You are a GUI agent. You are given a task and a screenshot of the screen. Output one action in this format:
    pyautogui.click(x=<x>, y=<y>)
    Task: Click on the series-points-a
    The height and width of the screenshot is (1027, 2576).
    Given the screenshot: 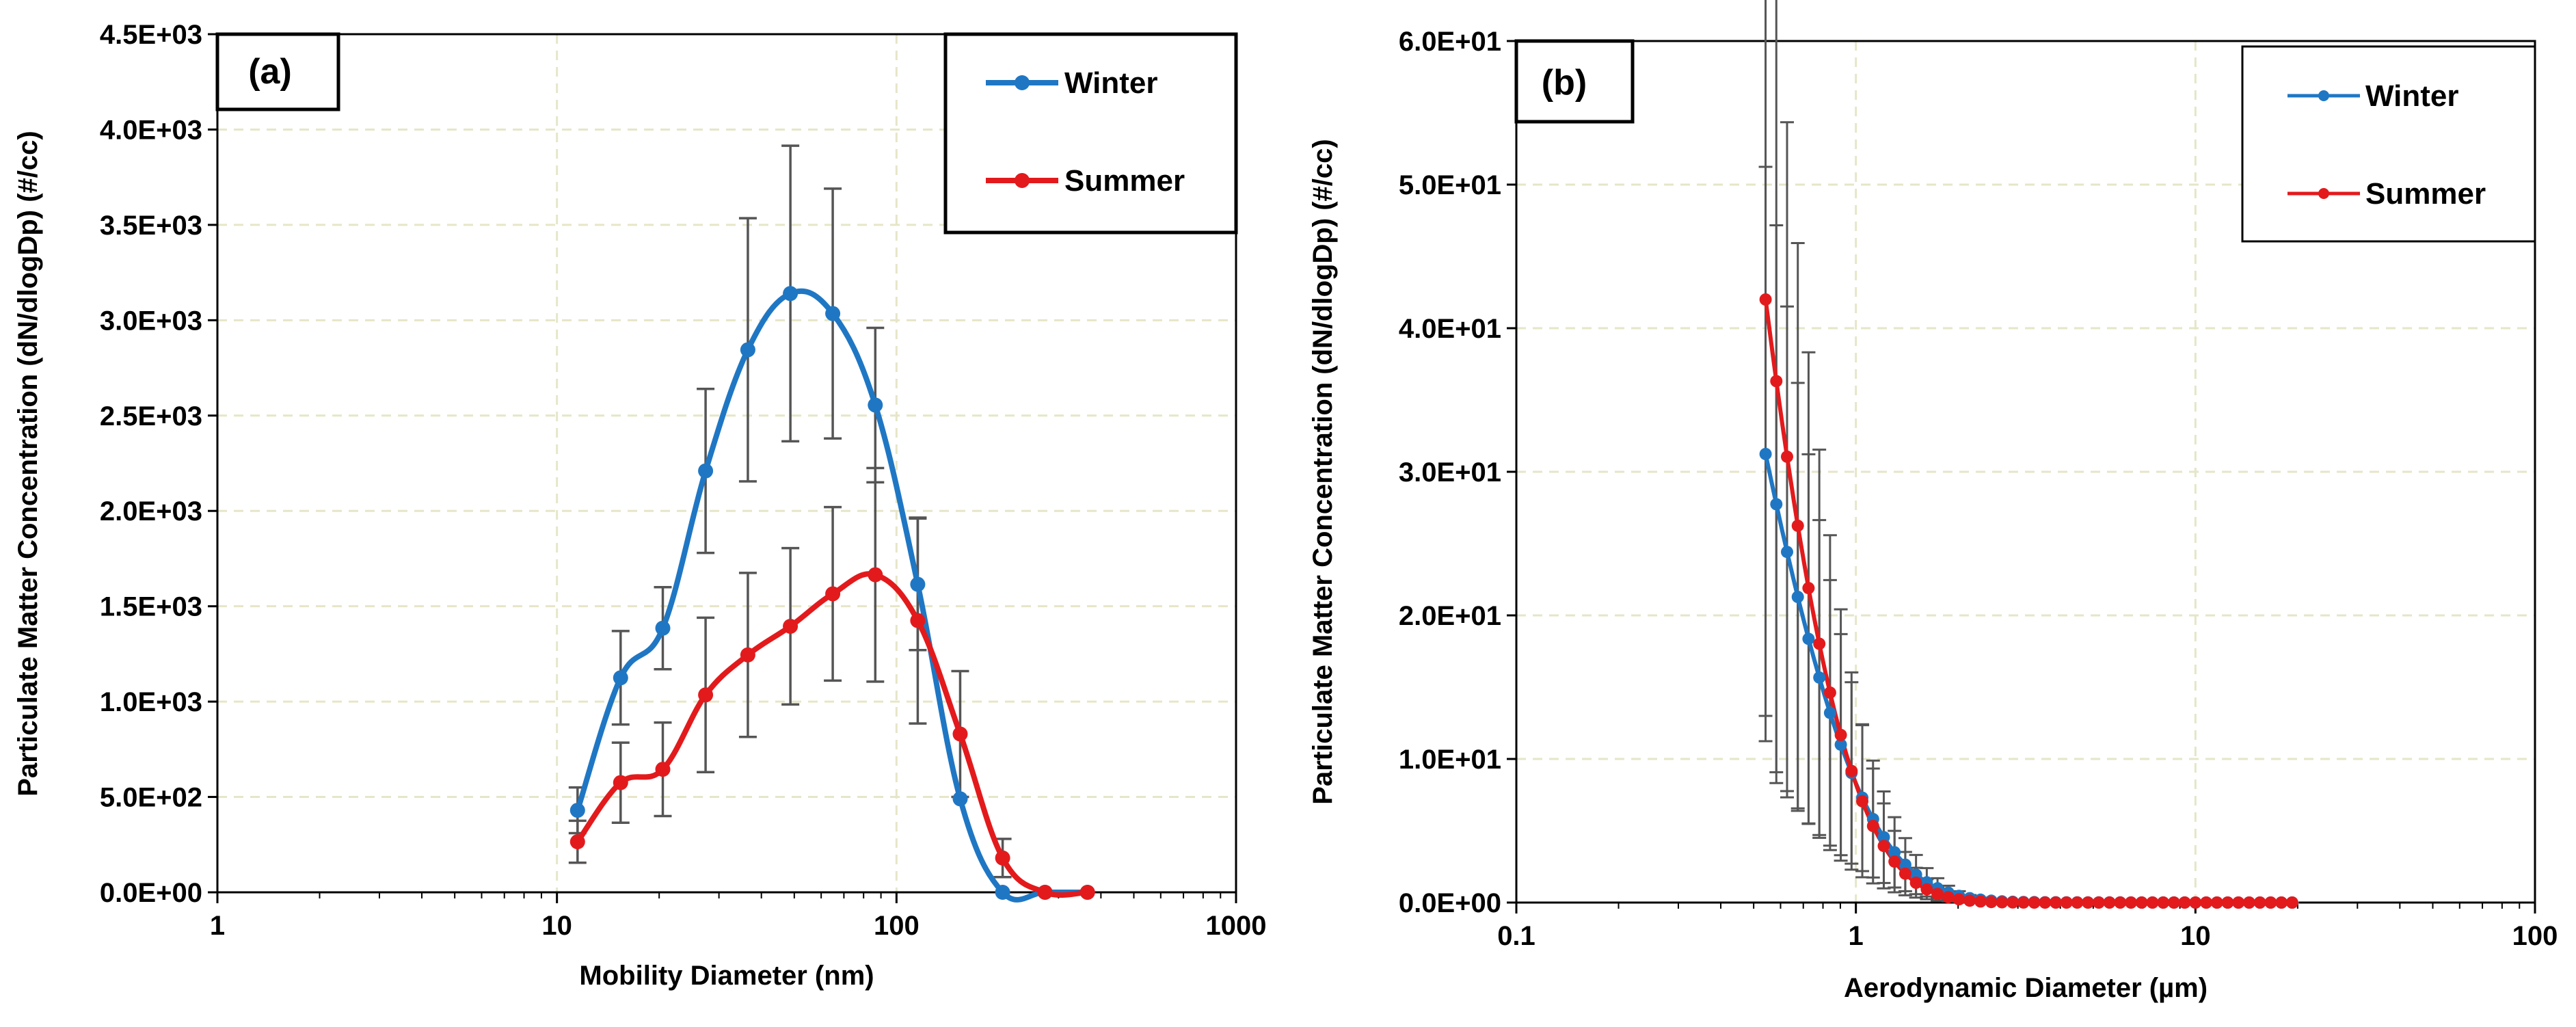 What is the action you would take?
    pyautogui.click(x=832, y=593)
    